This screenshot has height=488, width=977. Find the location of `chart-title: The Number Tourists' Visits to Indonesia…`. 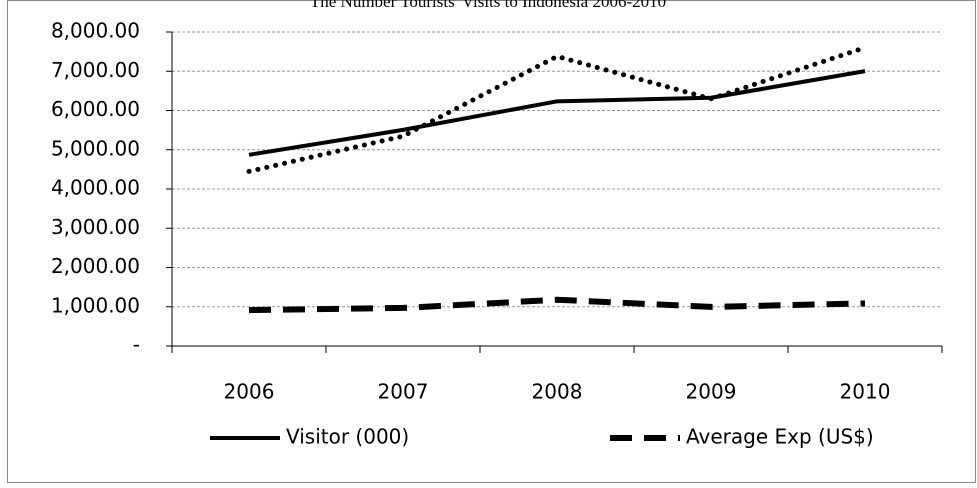

chart-title: The Number Tourists' Visits to Indonesia… is located at coordinates (488, 5).